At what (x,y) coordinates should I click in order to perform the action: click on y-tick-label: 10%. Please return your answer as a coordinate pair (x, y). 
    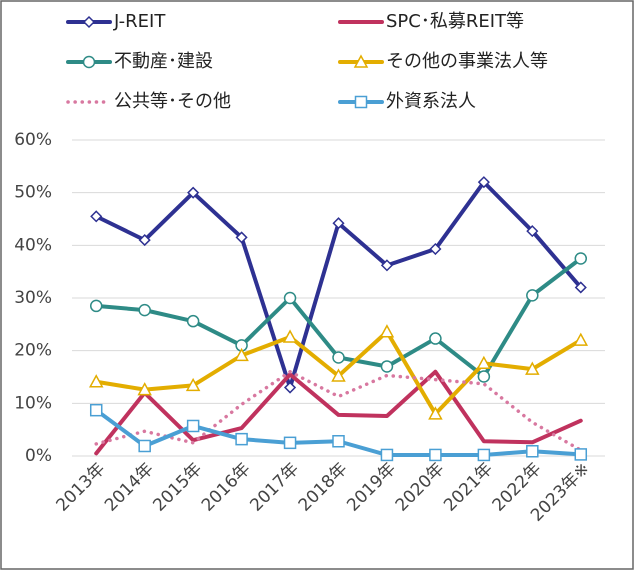
    Looking at the image, I should click on (33, 403).